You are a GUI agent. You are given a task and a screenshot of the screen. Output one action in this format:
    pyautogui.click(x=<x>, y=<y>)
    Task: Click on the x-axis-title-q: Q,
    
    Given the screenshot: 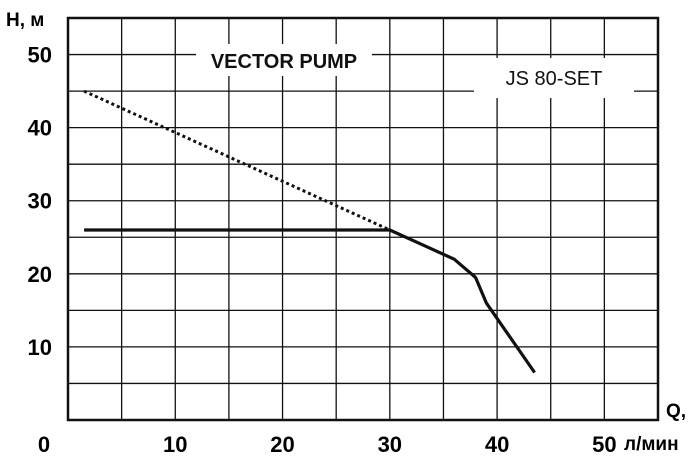 What is the action you would take?
    pyautogui.click(x=676, y=411)
    